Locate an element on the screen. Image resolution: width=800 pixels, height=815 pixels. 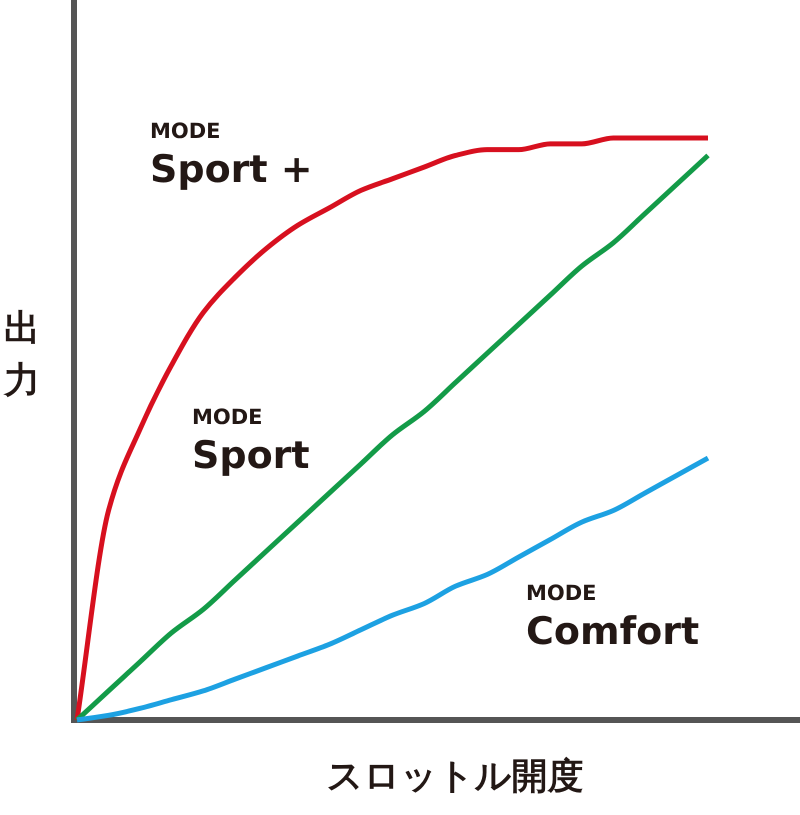
xlabel: スロットル開度 is located at coordinates (455, 776).